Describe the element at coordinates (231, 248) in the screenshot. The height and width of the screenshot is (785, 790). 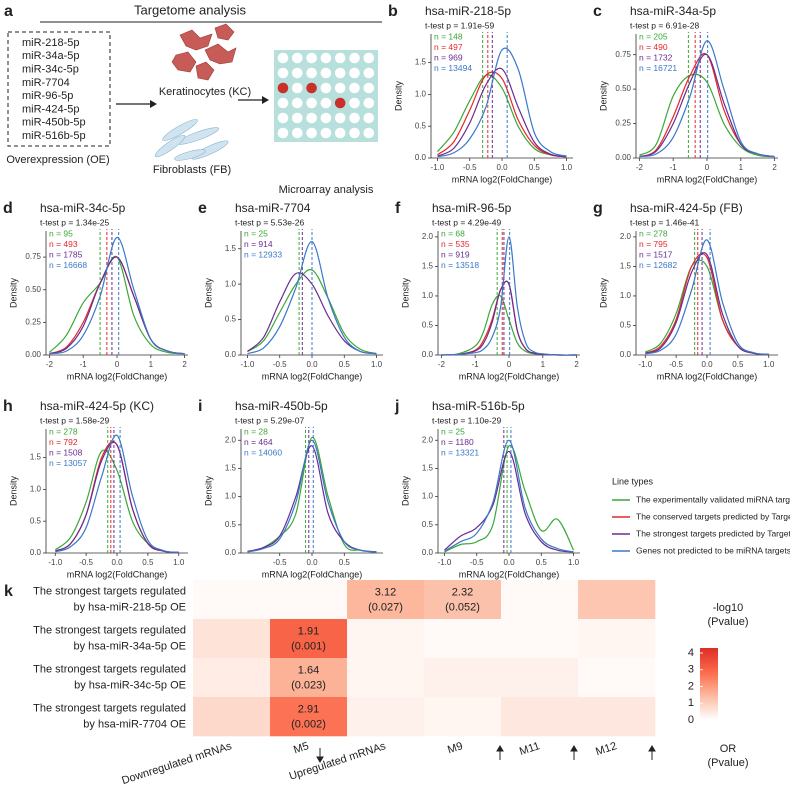
I see `y-tick-label: 1.5` at that location.